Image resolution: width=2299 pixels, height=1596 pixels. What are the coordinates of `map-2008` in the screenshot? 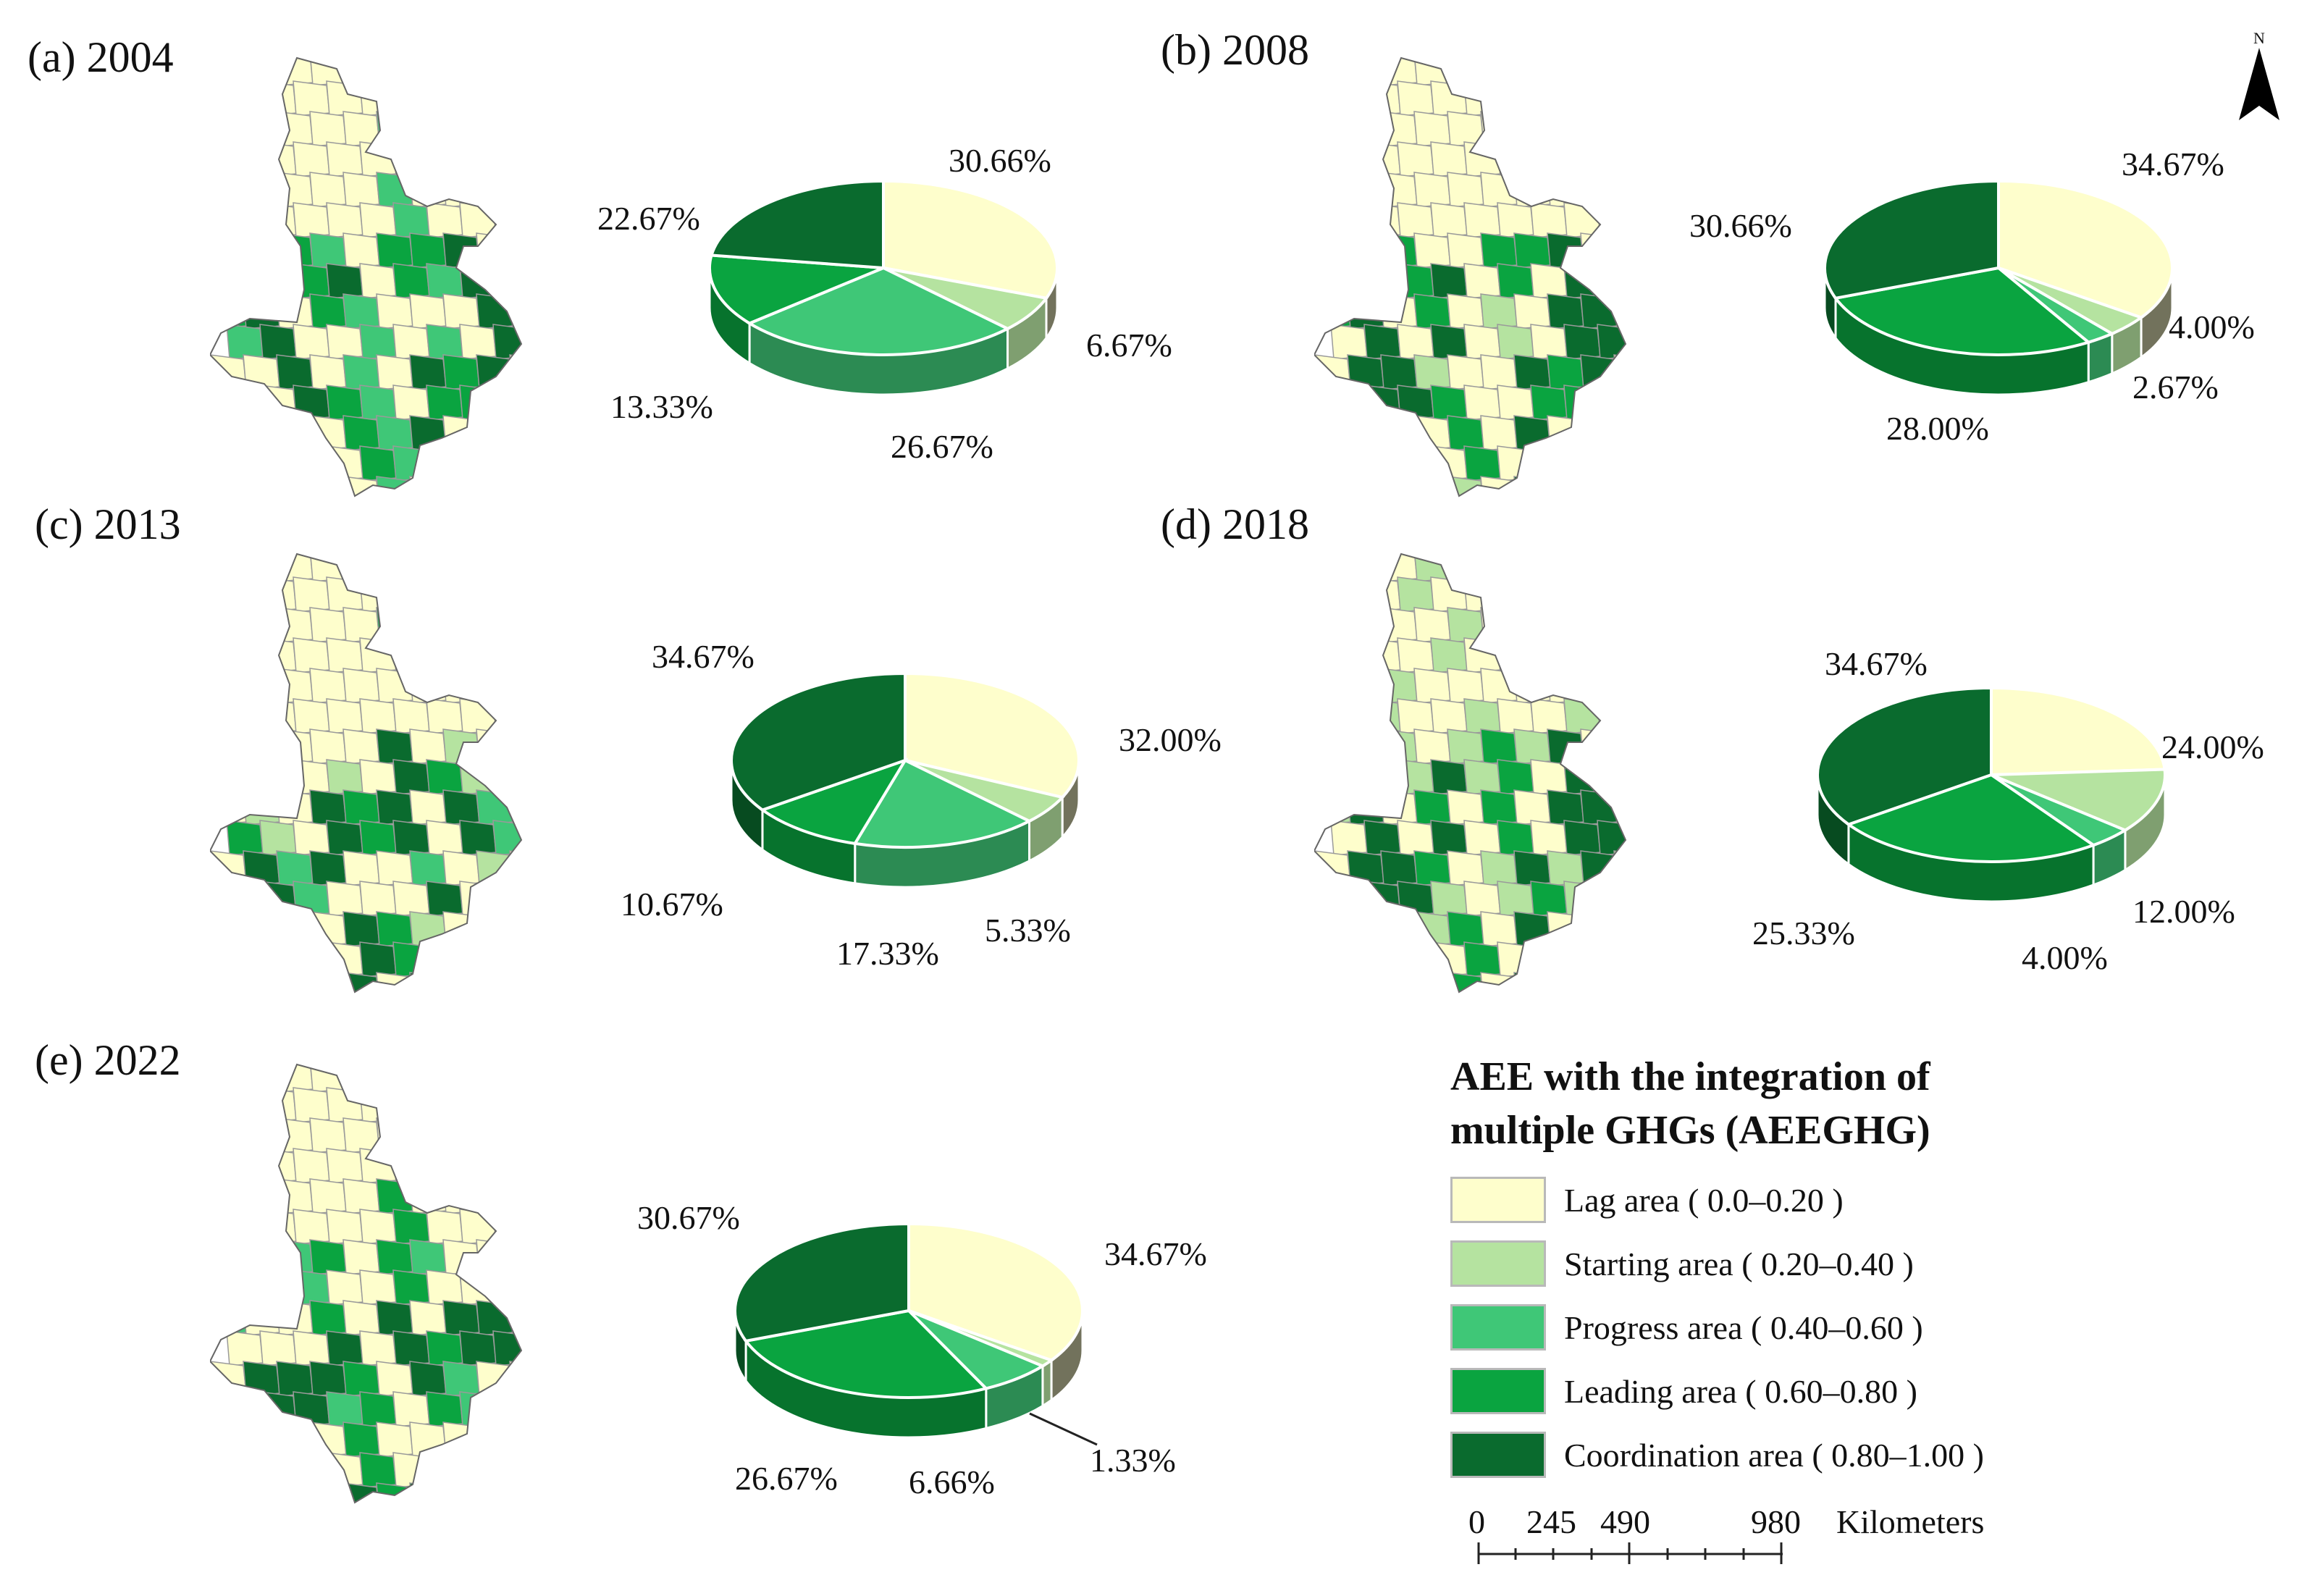 It's located at (1470, 285).